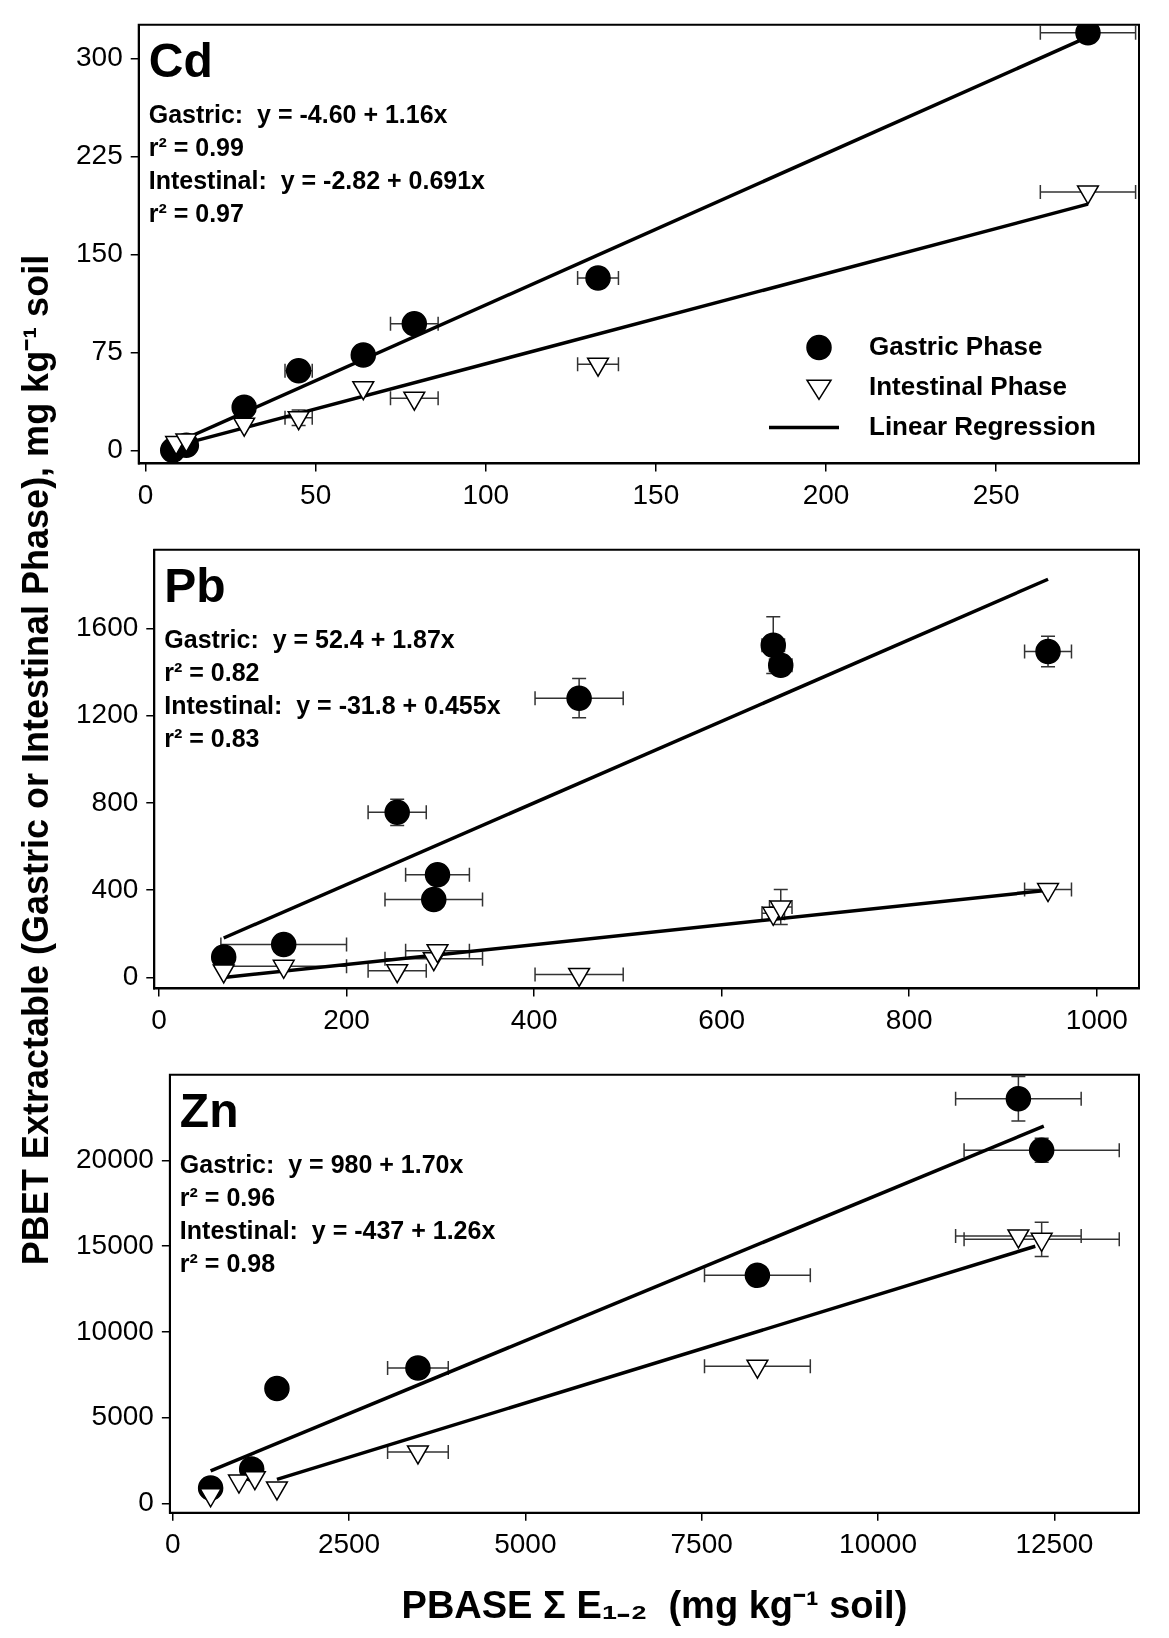  I want to click on annotation: Intestinal: y = -31.8 + 0.455x, so click(332, 704).